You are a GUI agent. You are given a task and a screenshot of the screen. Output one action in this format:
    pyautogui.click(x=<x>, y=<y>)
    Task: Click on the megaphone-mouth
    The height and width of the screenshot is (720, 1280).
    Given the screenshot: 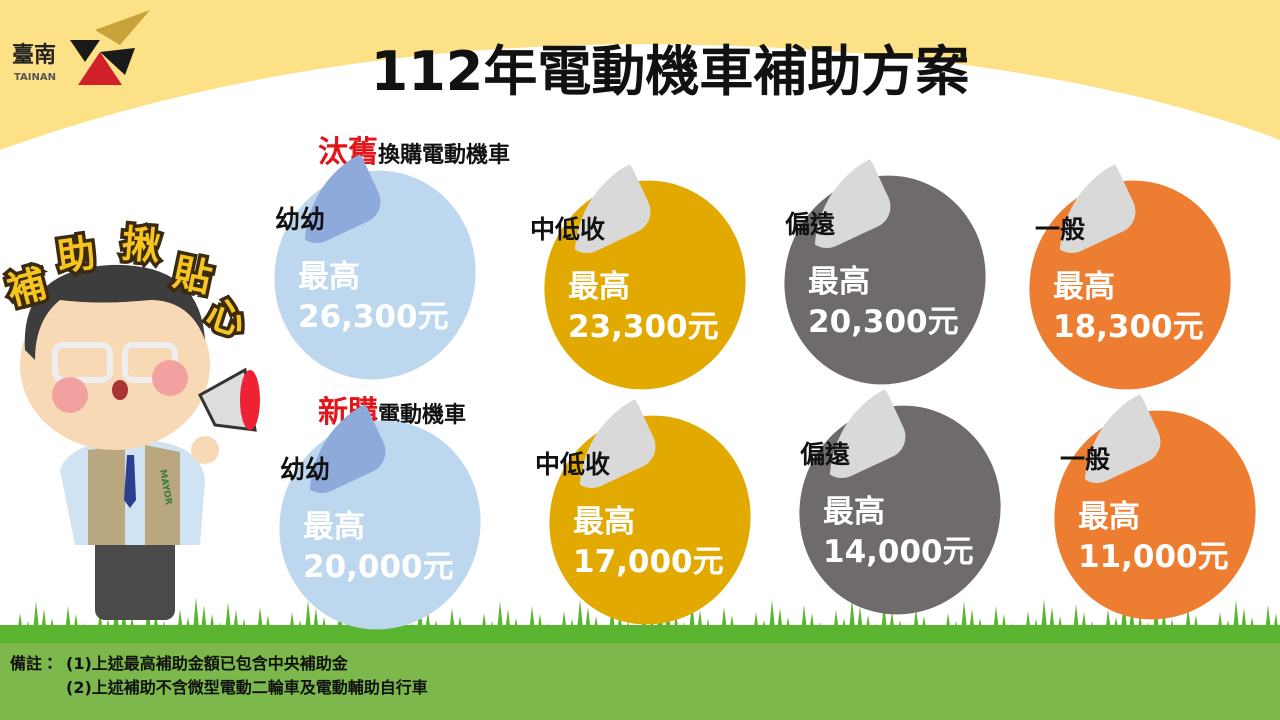 What is the action you would take?
    pyautogui.click(x=250, y=400)
    